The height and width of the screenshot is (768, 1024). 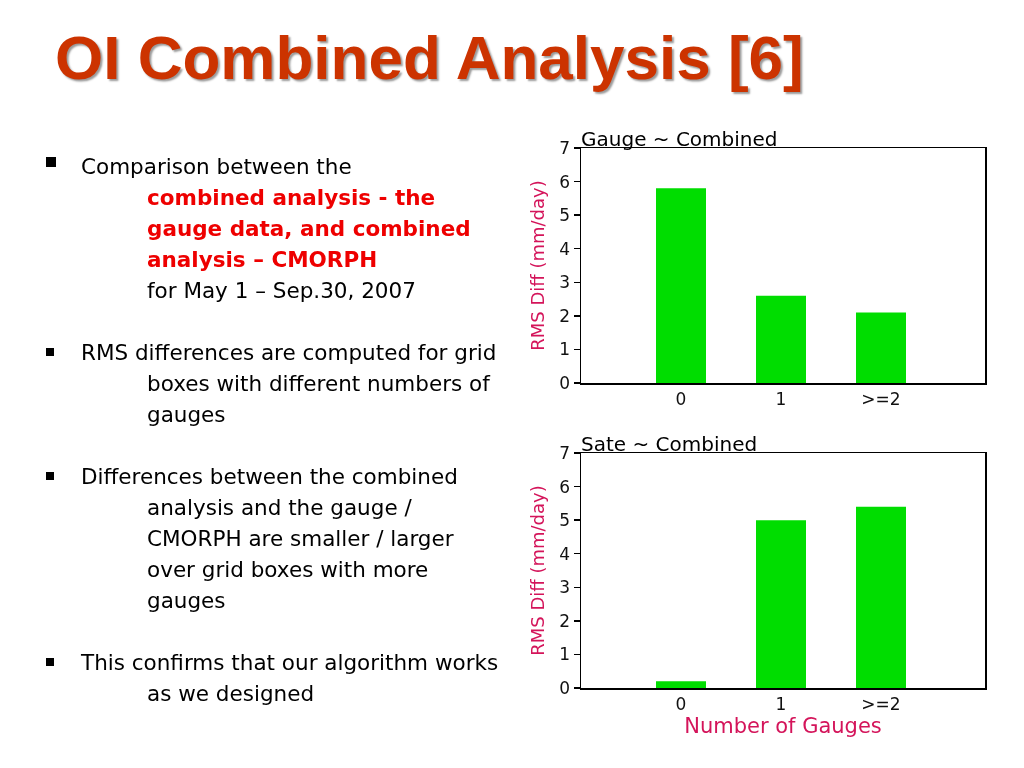 I want to click on text: This confirms that our algorithm works as we designed, so click(x=290, y=678).